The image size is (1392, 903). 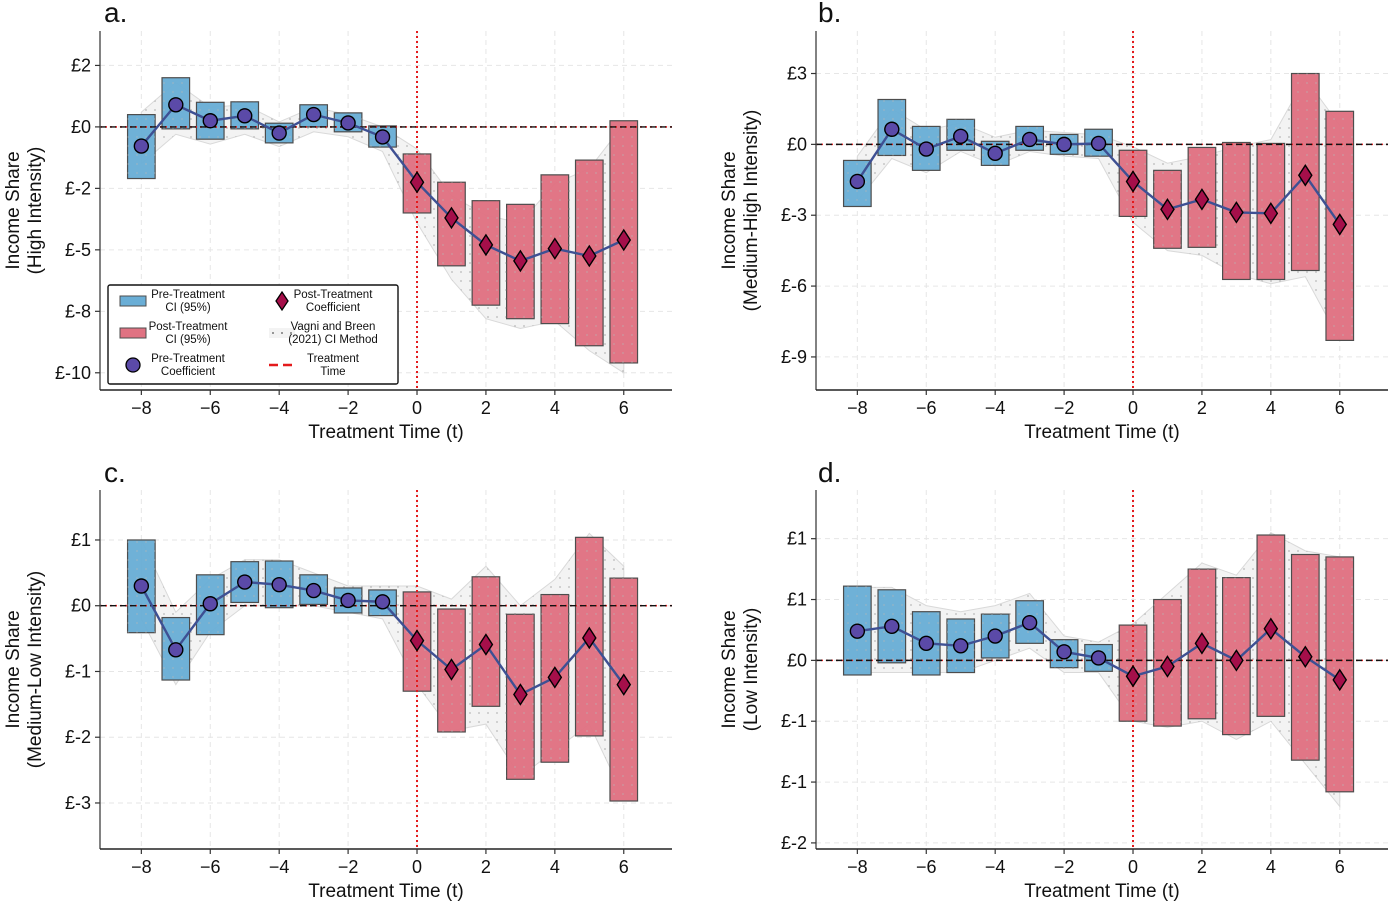 What do you see at coordinates (751, 211) in the screenshot?
I see `y-axis-label-line2: (Medium-High Intensity)` at bounding box center [751, 211].